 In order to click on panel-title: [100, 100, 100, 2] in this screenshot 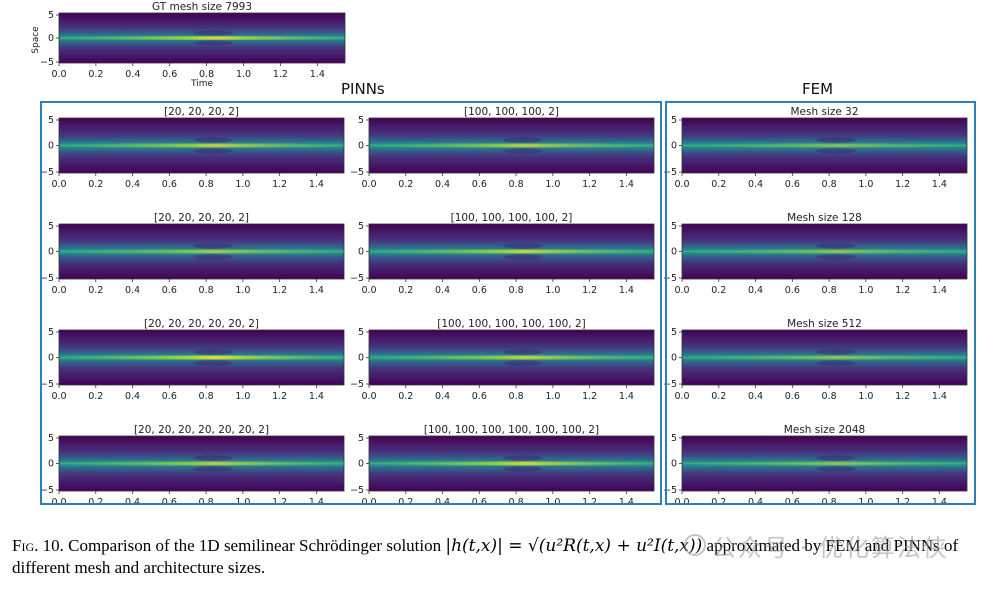, I will do `click(511, 112)`.